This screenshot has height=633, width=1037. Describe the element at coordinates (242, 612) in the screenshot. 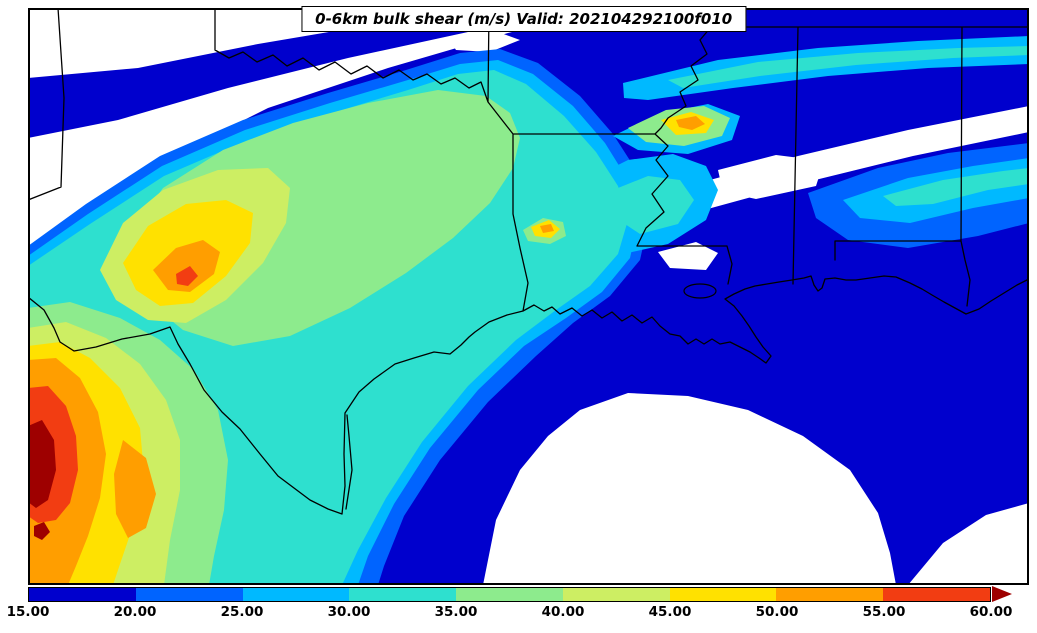

I see `colorbar-tick-label: 25.00` at that location.